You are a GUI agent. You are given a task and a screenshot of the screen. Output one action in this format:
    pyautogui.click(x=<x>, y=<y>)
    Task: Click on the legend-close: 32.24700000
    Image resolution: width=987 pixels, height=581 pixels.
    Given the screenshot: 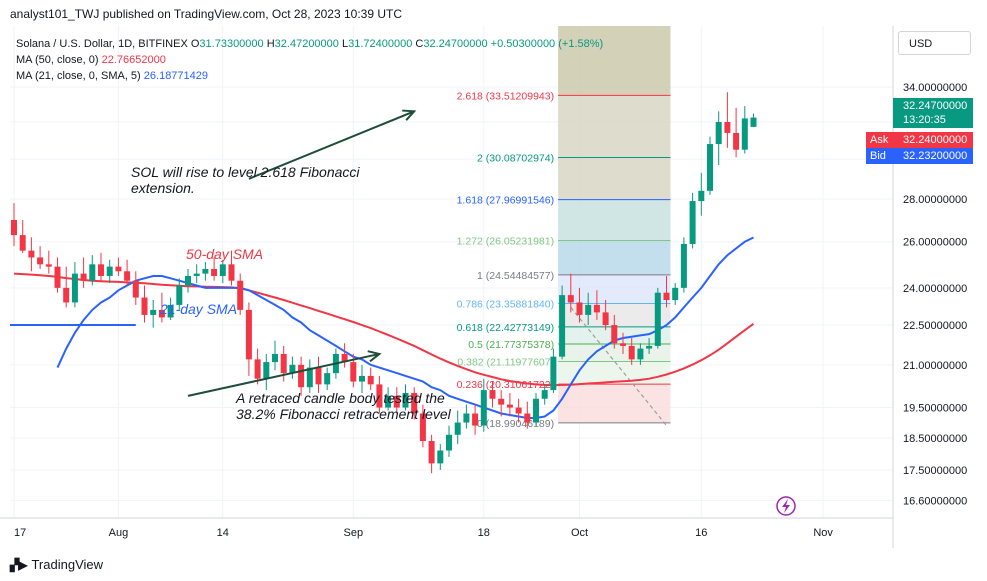 What is the action you would take?
    pyautogui.click(x=455, y=44)
    